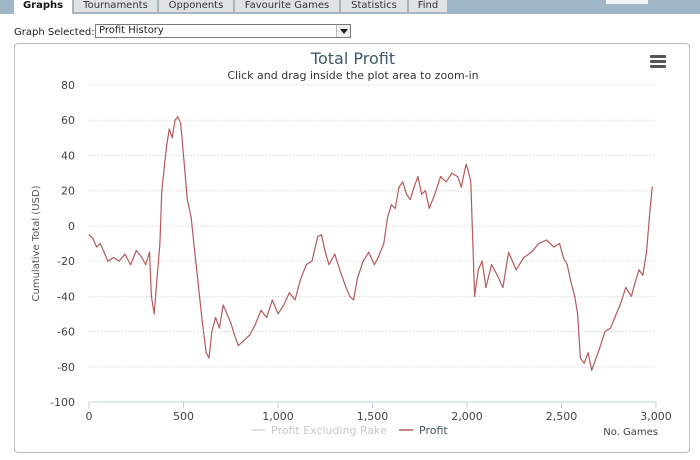  I want to click on tabbar-control, so click(627, 2).